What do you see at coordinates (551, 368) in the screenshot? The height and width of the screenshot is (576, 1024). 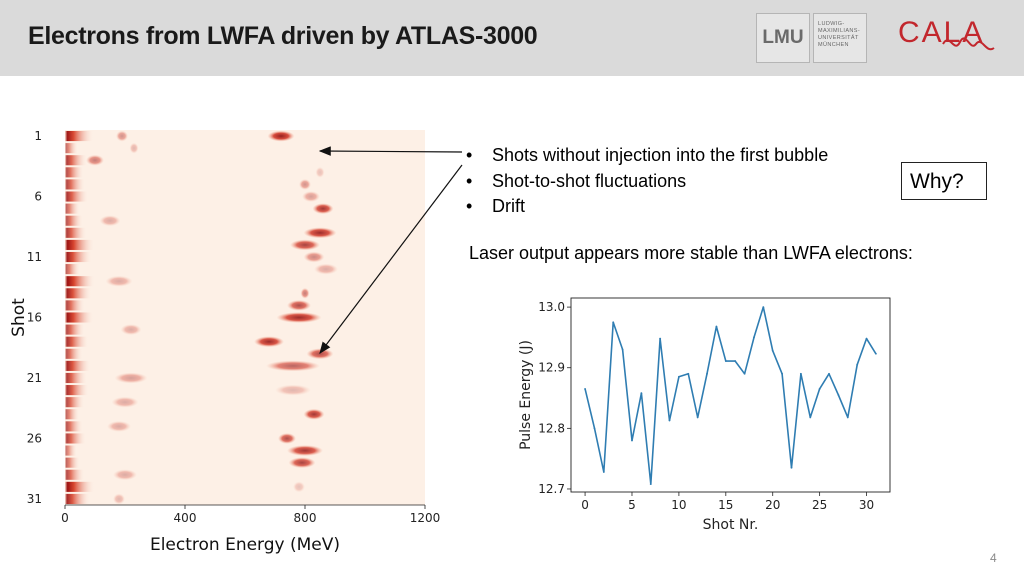 I see `line-y-tick-label: 12.9` at bounding box center [551, 368].